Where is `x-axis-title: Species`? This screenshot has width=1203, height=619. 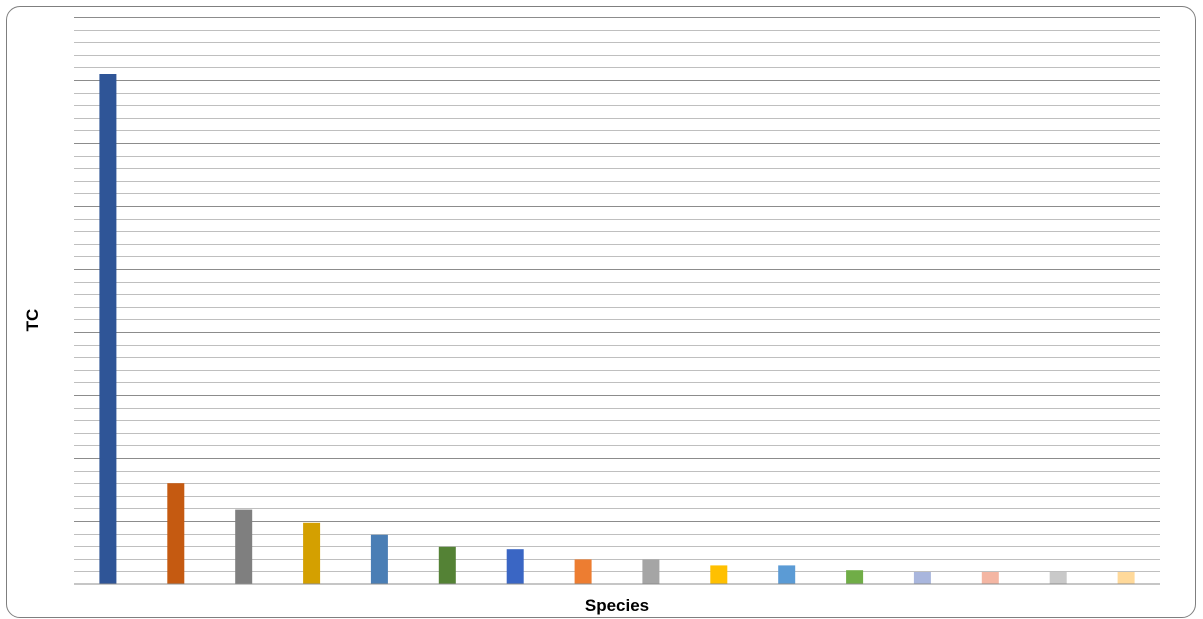
x-axis-title: Species is located at coordinates (617, 605).